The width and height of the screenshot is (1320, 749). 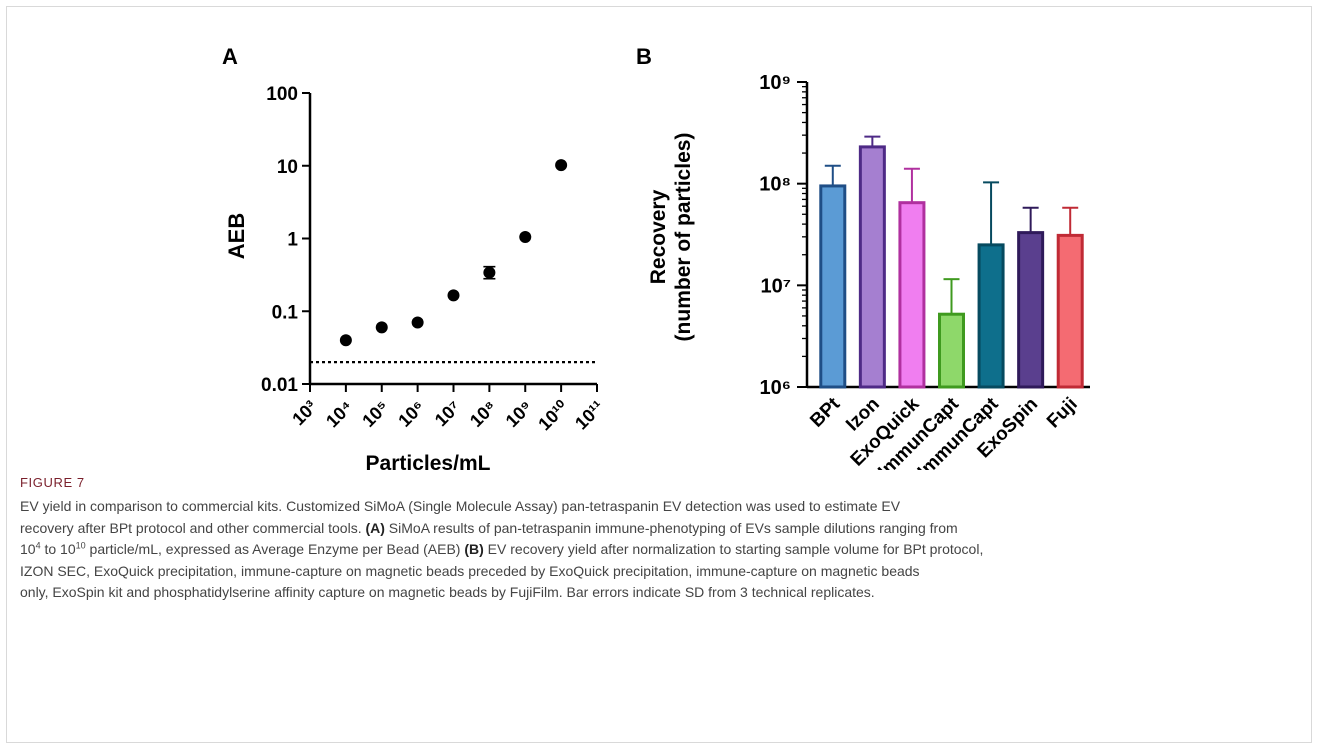 What do you see at coordinates (292, 240) in the screenshot?
I see `panel-a-y-tick-label: 1` at bounding box center [292, 240].